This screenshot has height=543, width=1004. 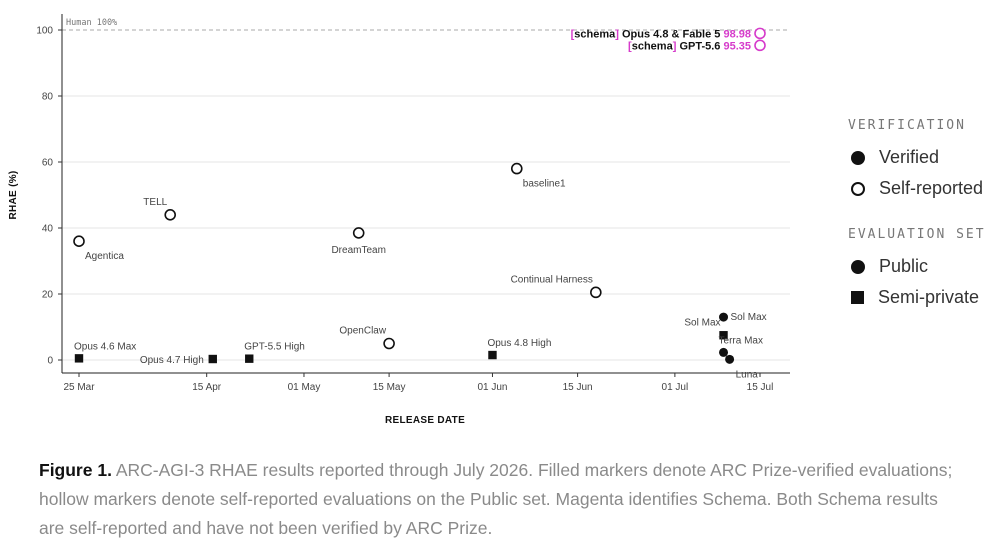 What do you see at coordinates (741, 340) in the screenshot?
I see `data-label: Terra Max` at bounding box center [741, 340].